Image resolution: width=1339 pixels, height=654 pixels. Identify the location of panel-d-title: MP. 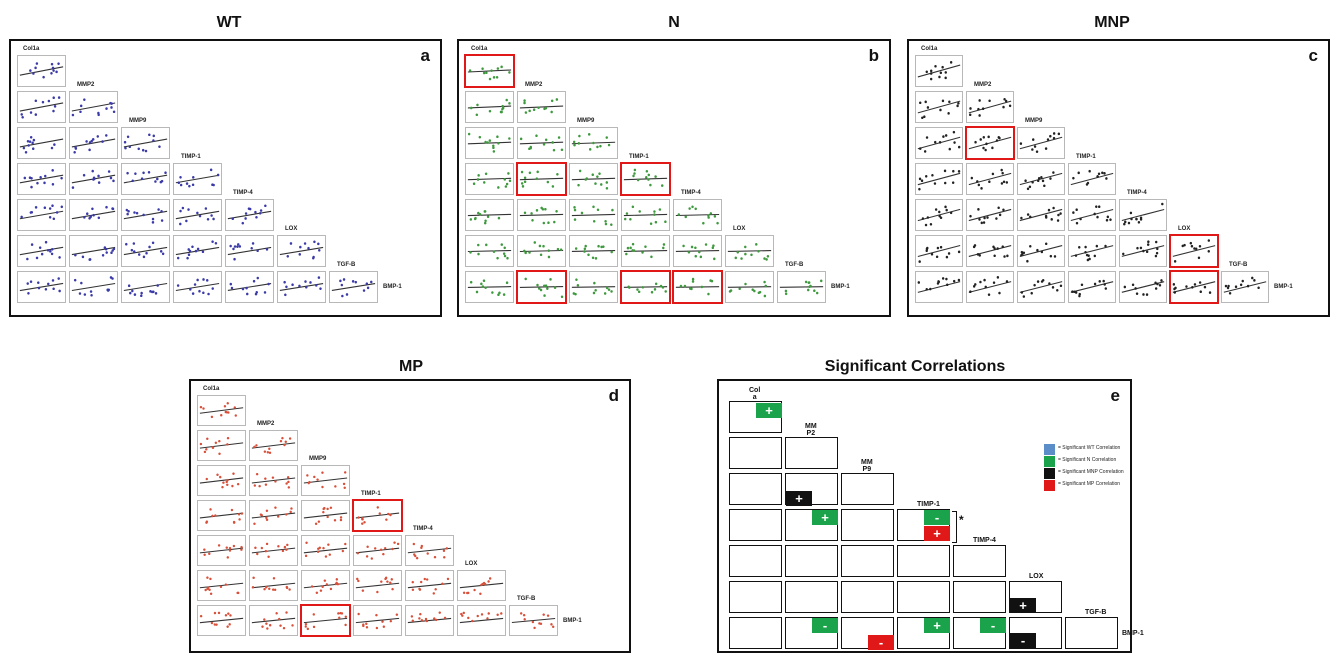
(411, 366).